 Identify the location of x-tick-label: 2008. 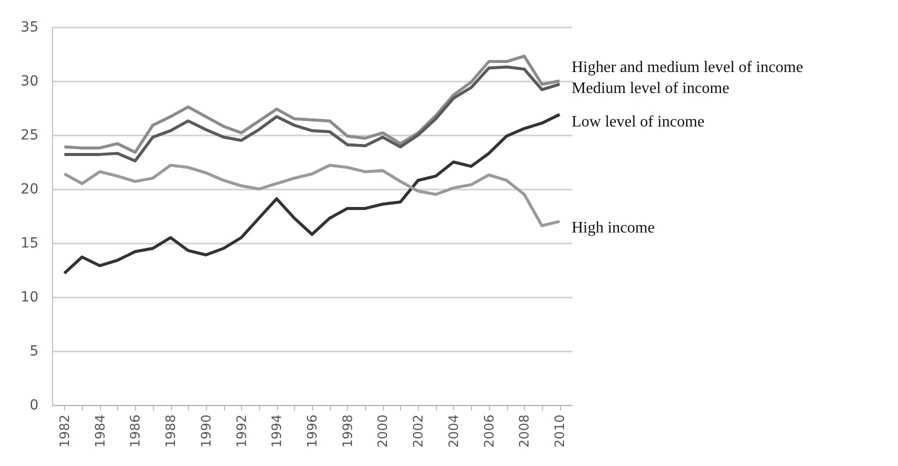
(525, 431).